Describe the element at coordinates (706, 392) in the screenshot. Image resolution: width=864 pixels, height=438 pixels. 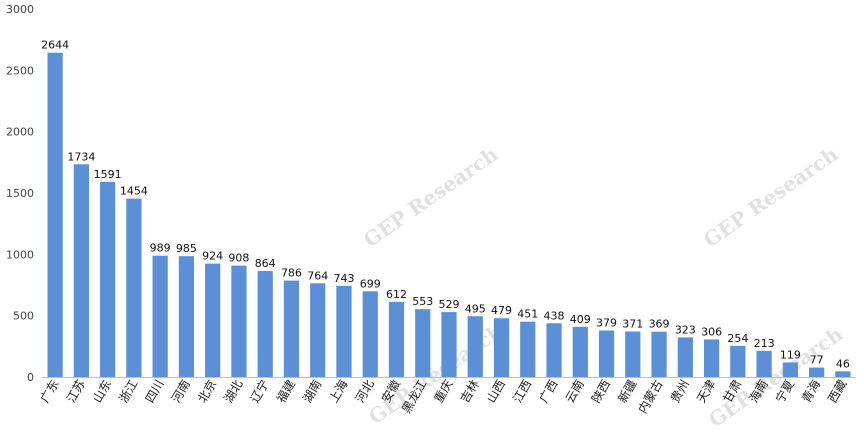
I see `x-tick-label: 天津` at that location.